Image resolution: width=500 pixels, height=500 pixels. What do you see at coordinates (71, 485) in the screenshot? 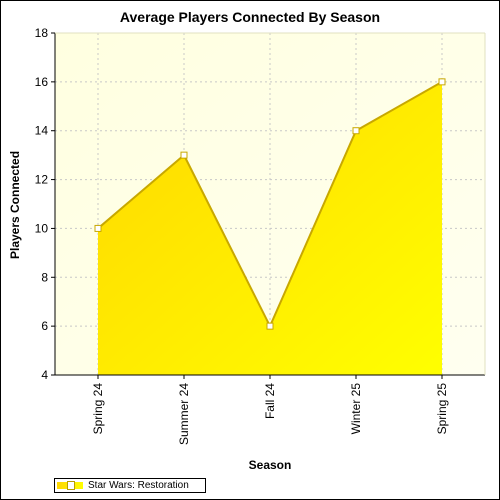
I see `legend-swatch` at bounding box center [71, 485].